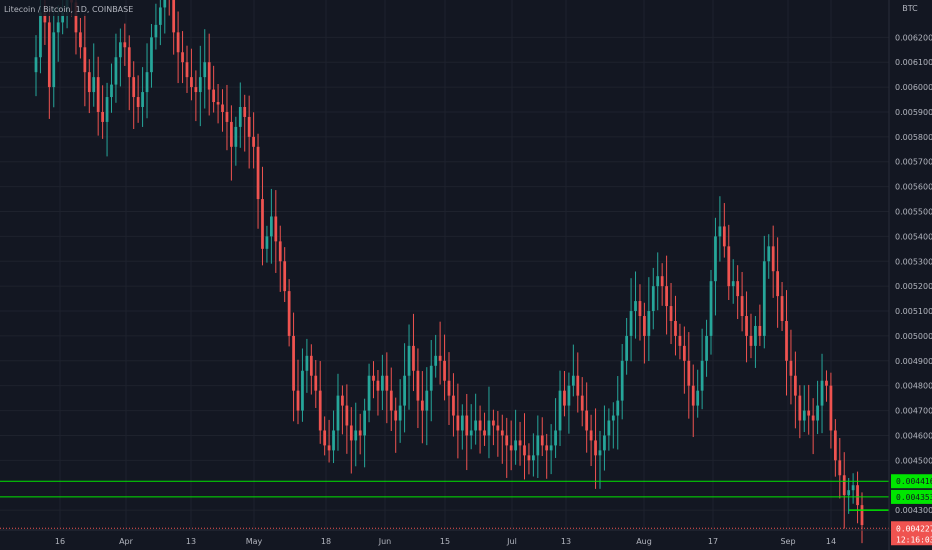 The height and width of the screenshot is (550, 932). Describe the element at coordinates (913, 460) in the screenshot. I see `y-tick-label: 0.004500` at that location.